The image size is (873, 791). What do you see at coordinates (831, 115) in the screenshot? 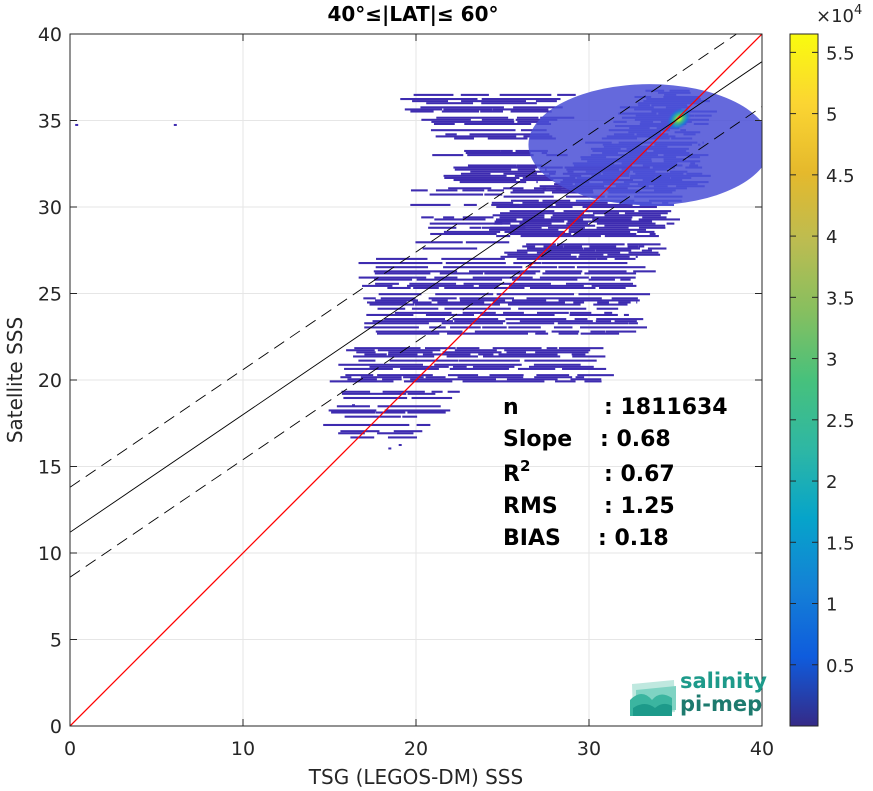
I see `colorbar-tick-label: 5` at bounding box center [831, 115].